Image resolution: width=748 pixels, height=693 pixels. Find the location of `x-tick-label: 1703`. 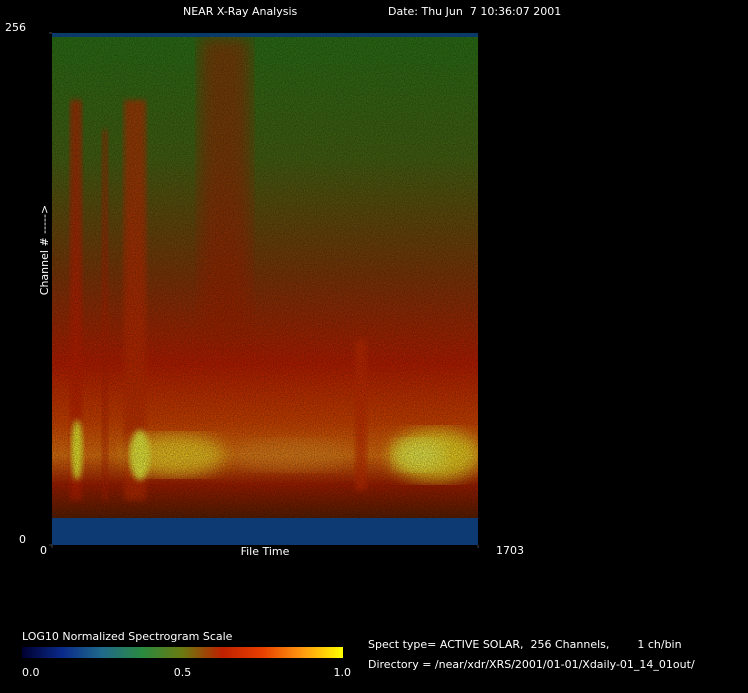

x-tick-label: 1703 is located at coordinates (510, 550).